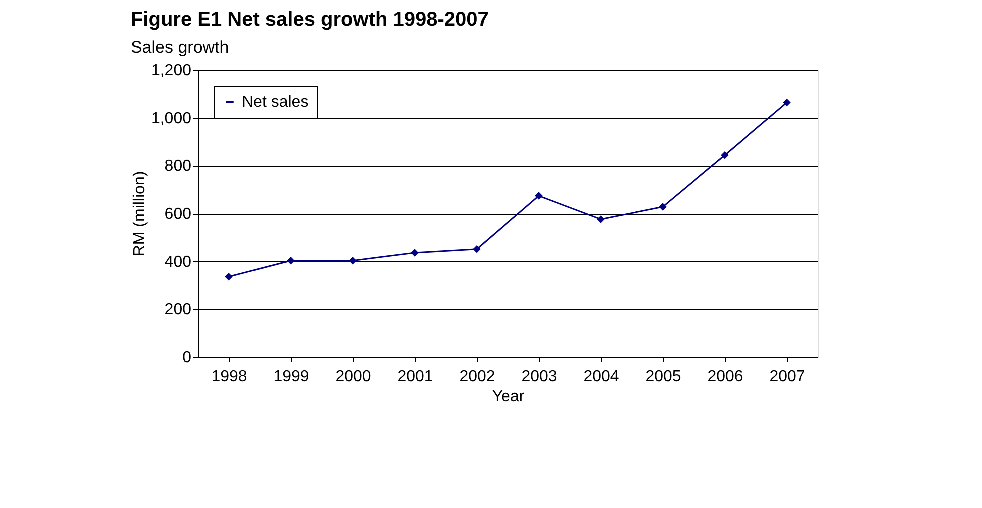 This screenshot has width=982, height=508. Describe the element at coordinates (275, 102) in the screenshot. I see `legend-label: Net sales` at that location.